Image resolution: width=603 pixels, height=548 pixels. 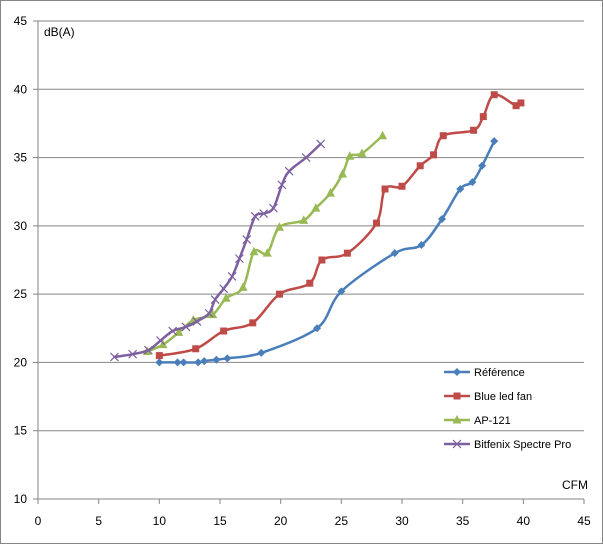 I want to click on x-tick-label: 45, so click(x=584, y=521).